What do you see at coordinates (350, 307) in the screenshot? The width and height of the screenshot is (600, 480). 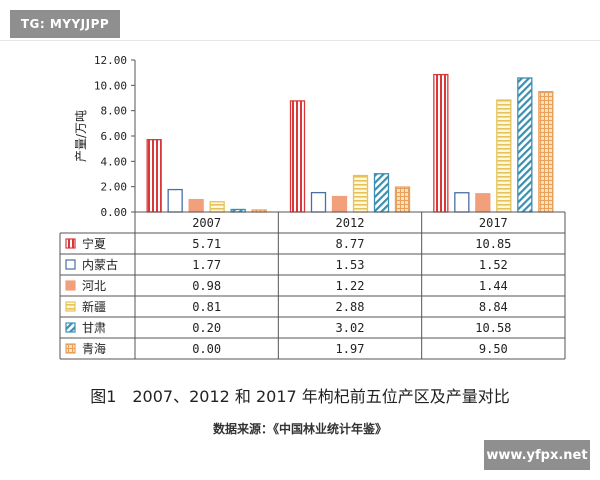 I see `data-label-新疆-2012: 2.88` at bounding box center [350, 307].